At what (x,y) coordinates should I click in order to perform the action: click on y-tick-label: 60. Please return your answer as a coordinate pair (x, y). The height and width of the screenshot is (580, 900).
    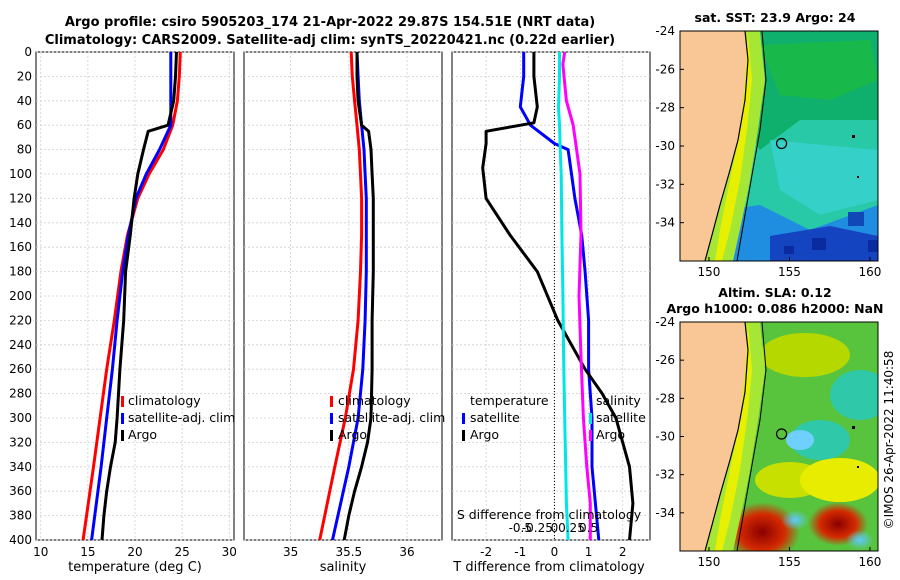
    Looking at the image, I should click on (24, 125).